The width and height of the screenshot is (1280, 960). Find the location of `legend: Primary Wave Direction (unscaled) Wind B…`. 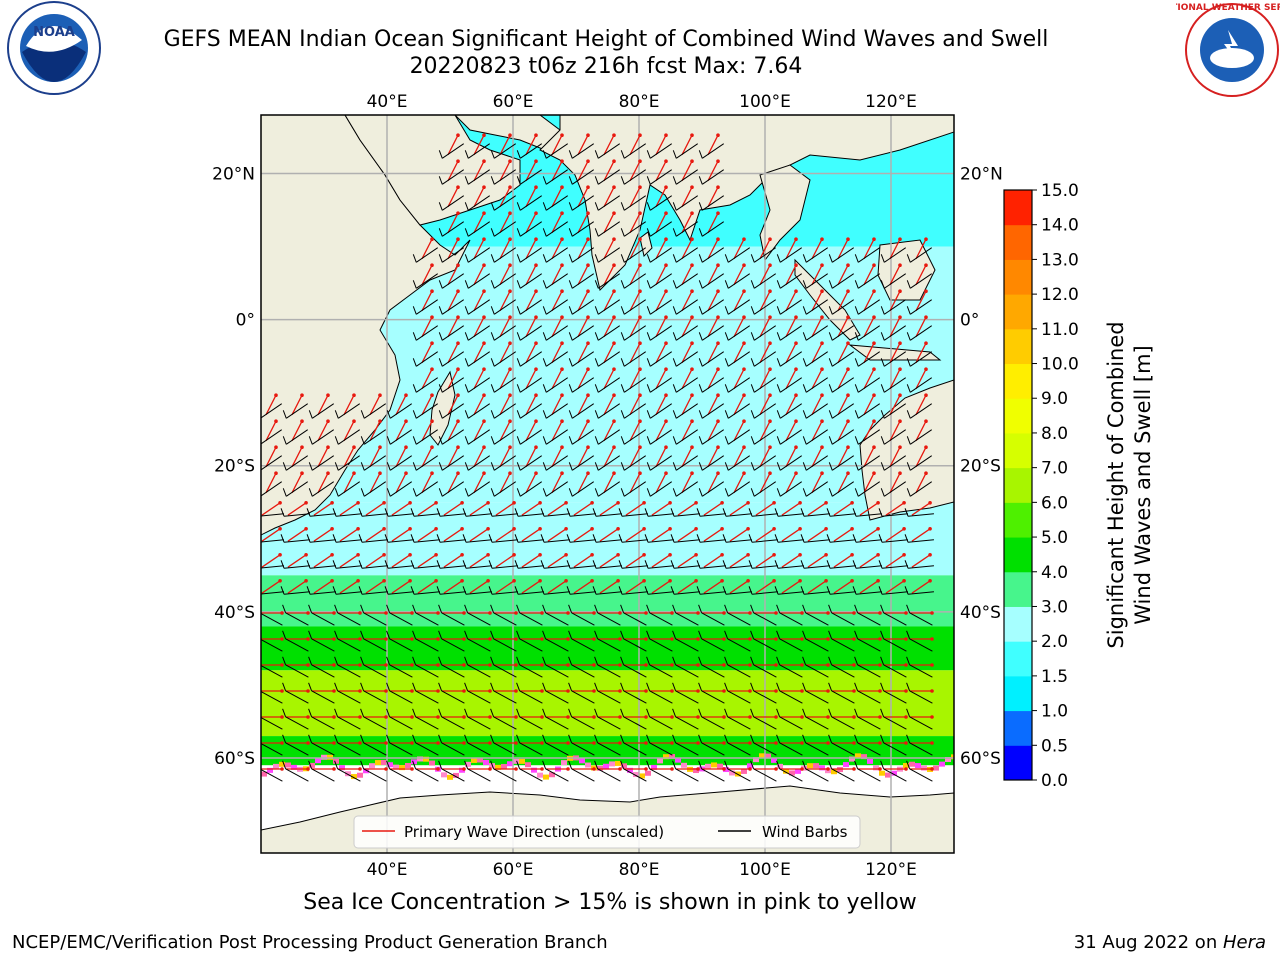

legend: Primary Wave Direction (unscaled) Wind B… is located at coordinates (607, 832).